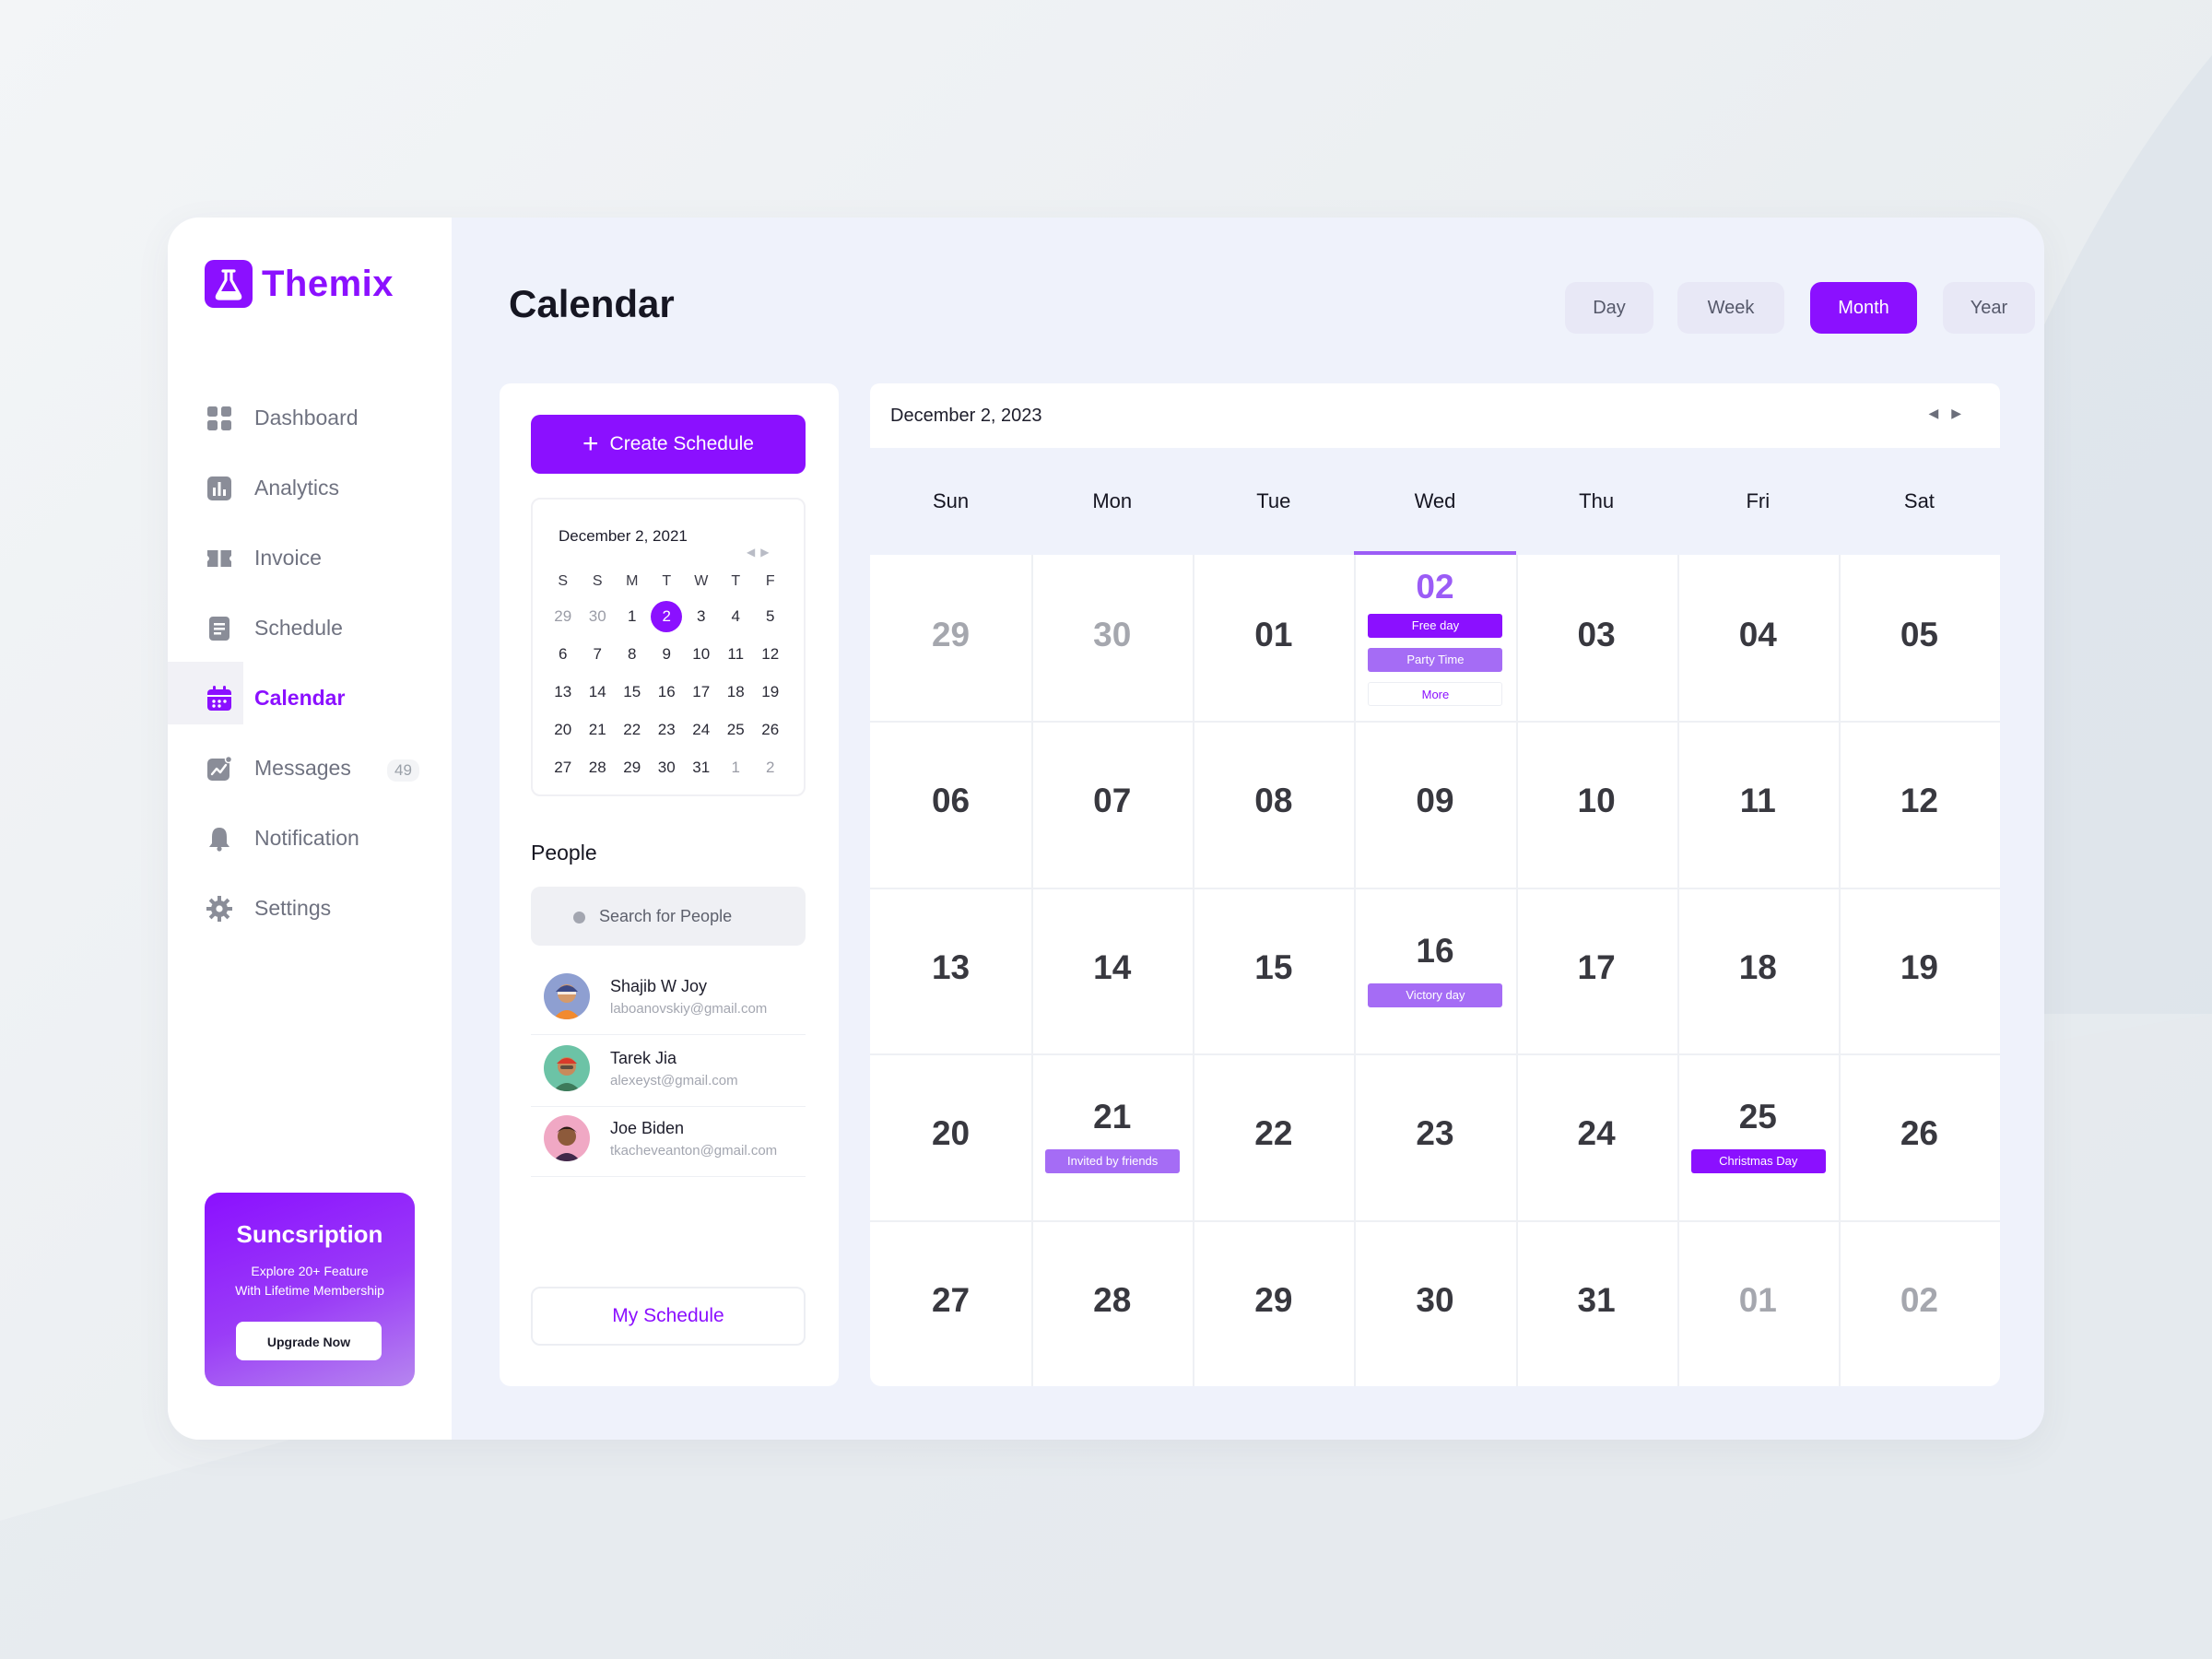  What do you see at coordinates (667, 730) in the screenshot?
I see `mini-day: 23` at bounding box center [667, 730].